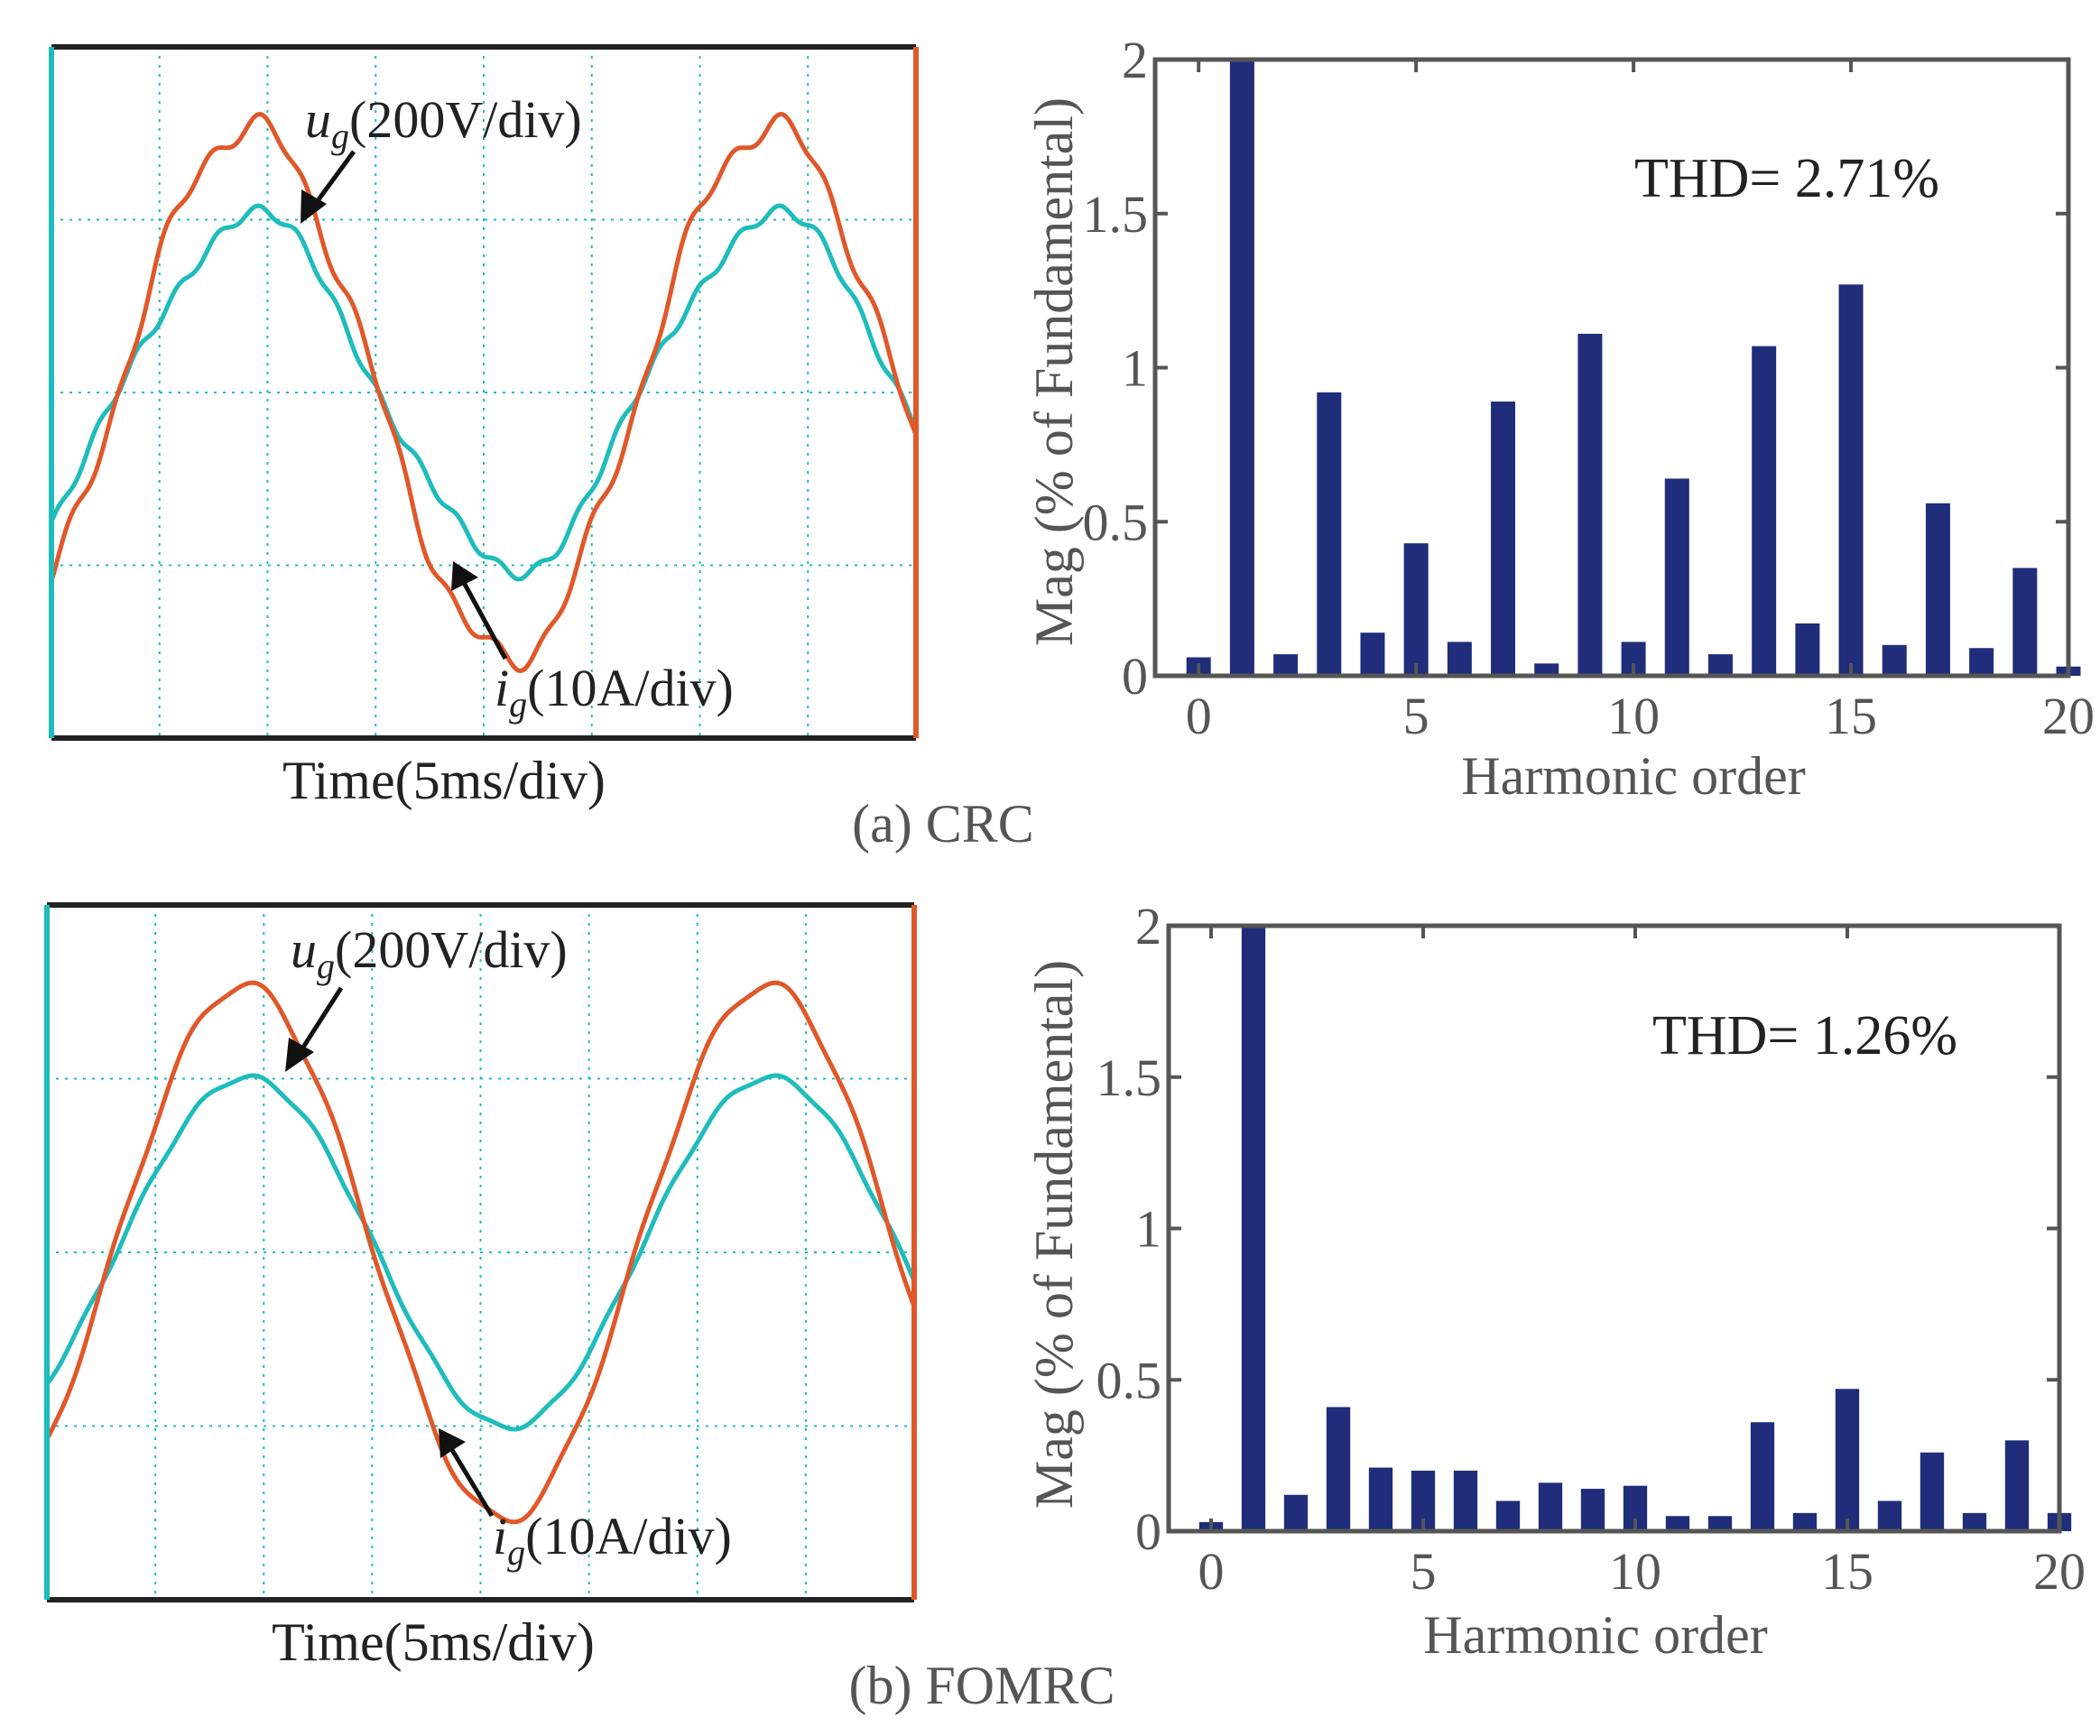  Describe the element at coordinates (299, 1055) in the screenshot. I see `voltage-arrowhead-b` at that location.